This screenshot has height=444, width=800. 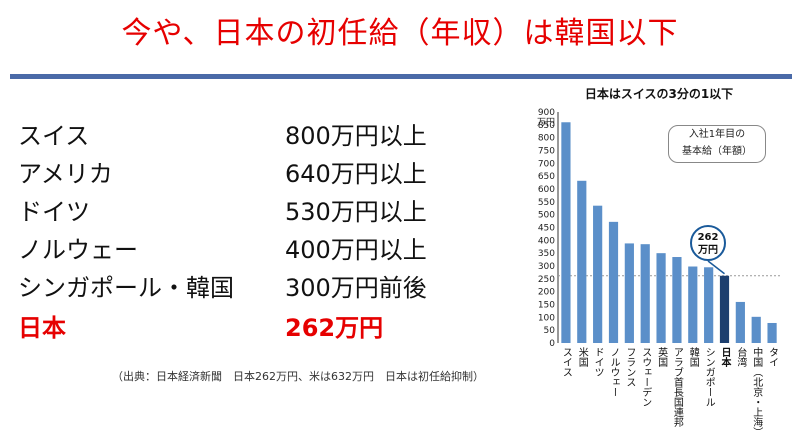 What do you see at coordinates (741, 357) in the screenshot?
I see `x-category-label: 台湾` at bounding box center [741, 357].